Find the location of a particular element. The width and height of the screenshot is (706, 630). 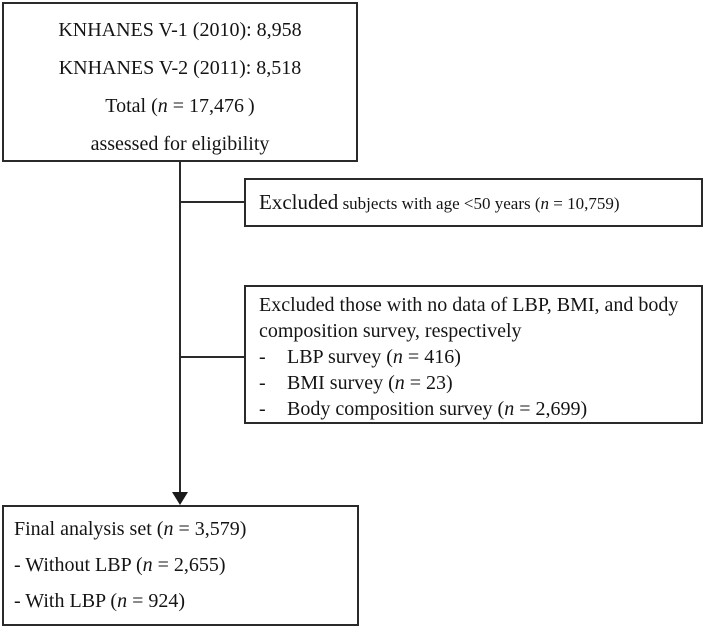

with-lbp-line: - With LBP (n = 924) is located at coordinates (185, 601).